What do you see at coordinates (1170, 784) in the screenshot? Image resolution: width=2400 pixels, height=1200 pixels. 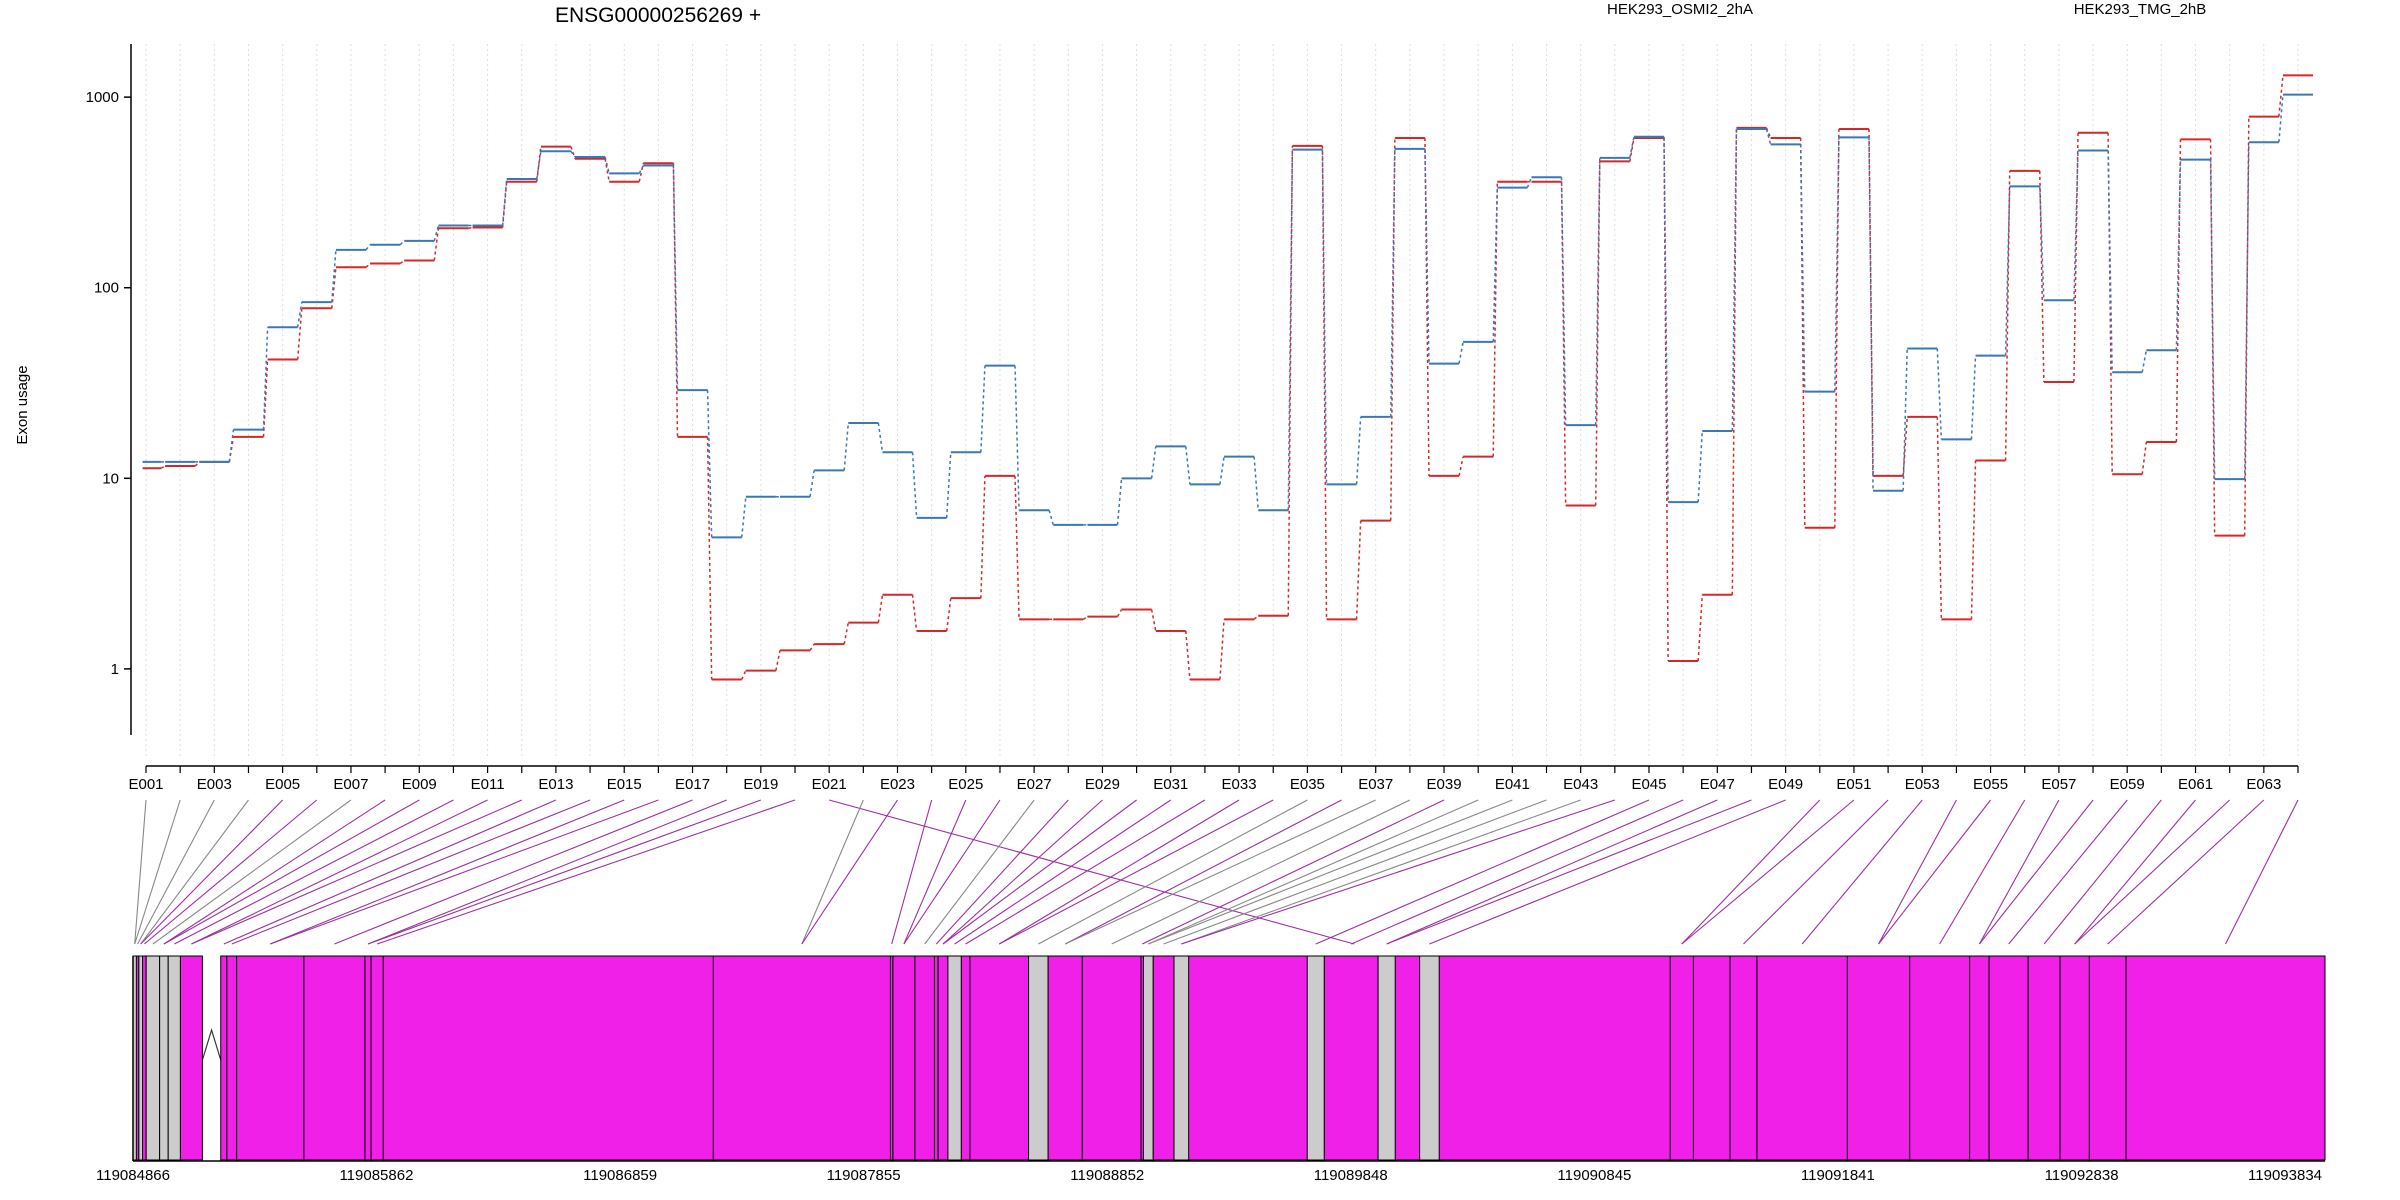 I see `x-tick-label: E031` at bounding box center [1170, 784].